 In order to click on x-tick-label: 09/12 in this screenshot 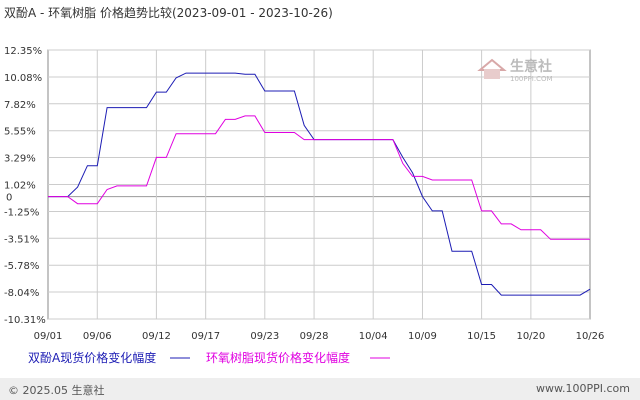, I will do `click(156, 336)`.